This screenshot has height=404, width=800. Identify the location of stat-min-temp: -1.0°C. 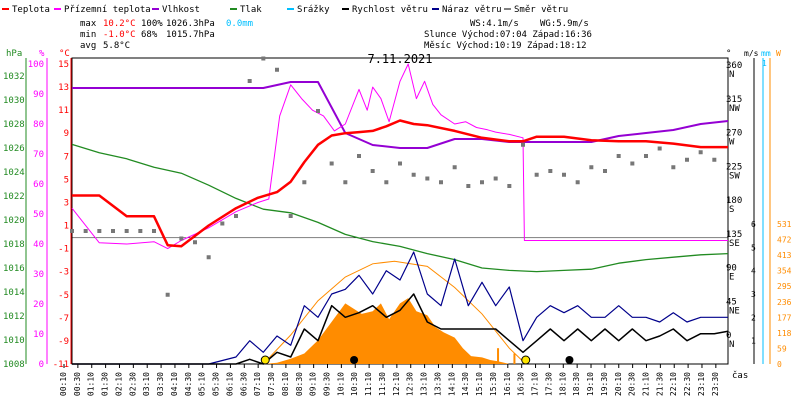
(119, 35).